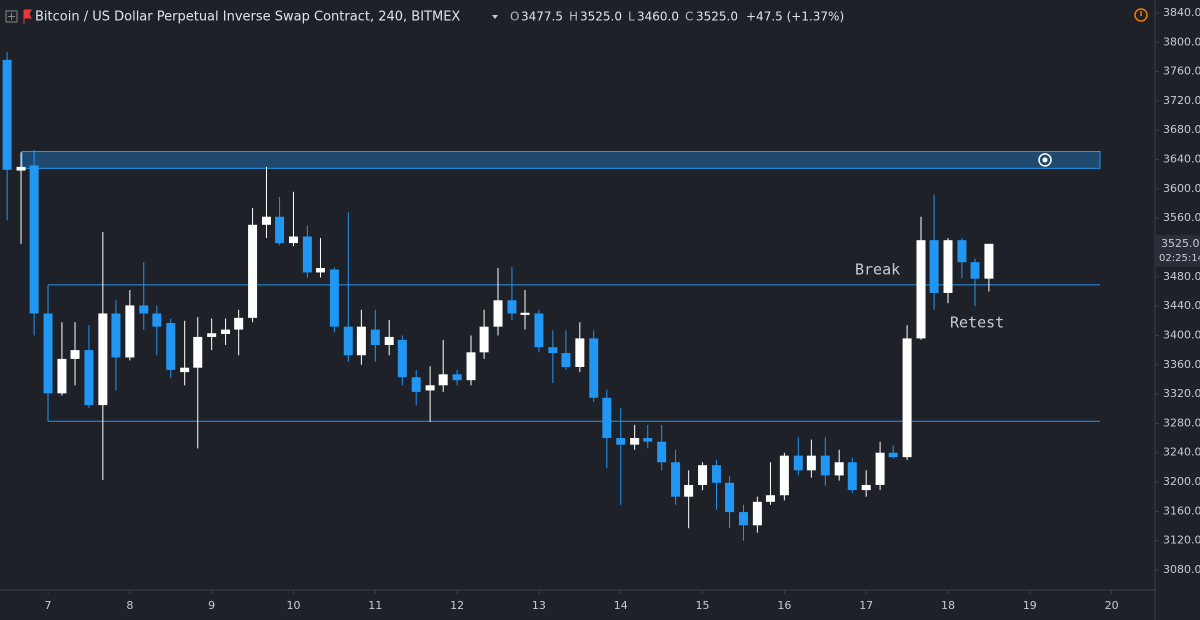 This screenshot has width=1200, height=620. I want to click on x-tick-label: 9, so click(211, 605).